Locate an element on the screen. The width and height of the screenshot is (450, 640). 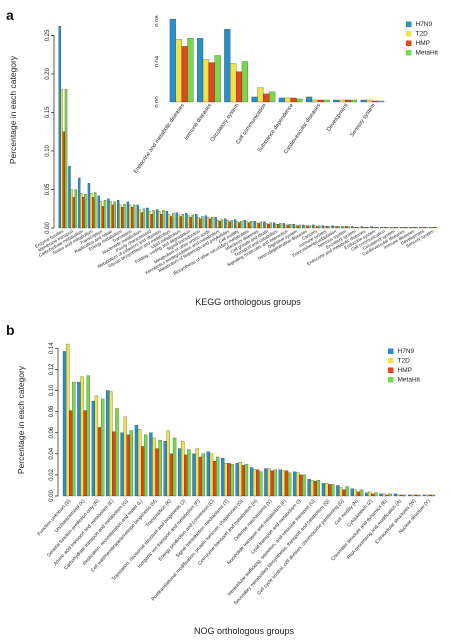
legend-label: T2D is located at coordinates (422, 34).